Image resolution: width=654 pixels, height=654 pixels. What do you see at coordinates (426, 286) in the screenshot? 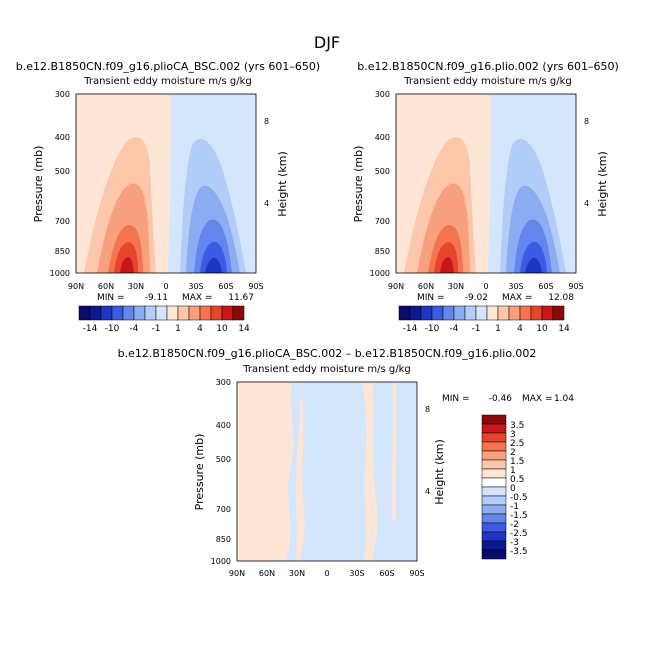
I see `panel-2-xtick-2: 60N` at bounding box center [426, 286].